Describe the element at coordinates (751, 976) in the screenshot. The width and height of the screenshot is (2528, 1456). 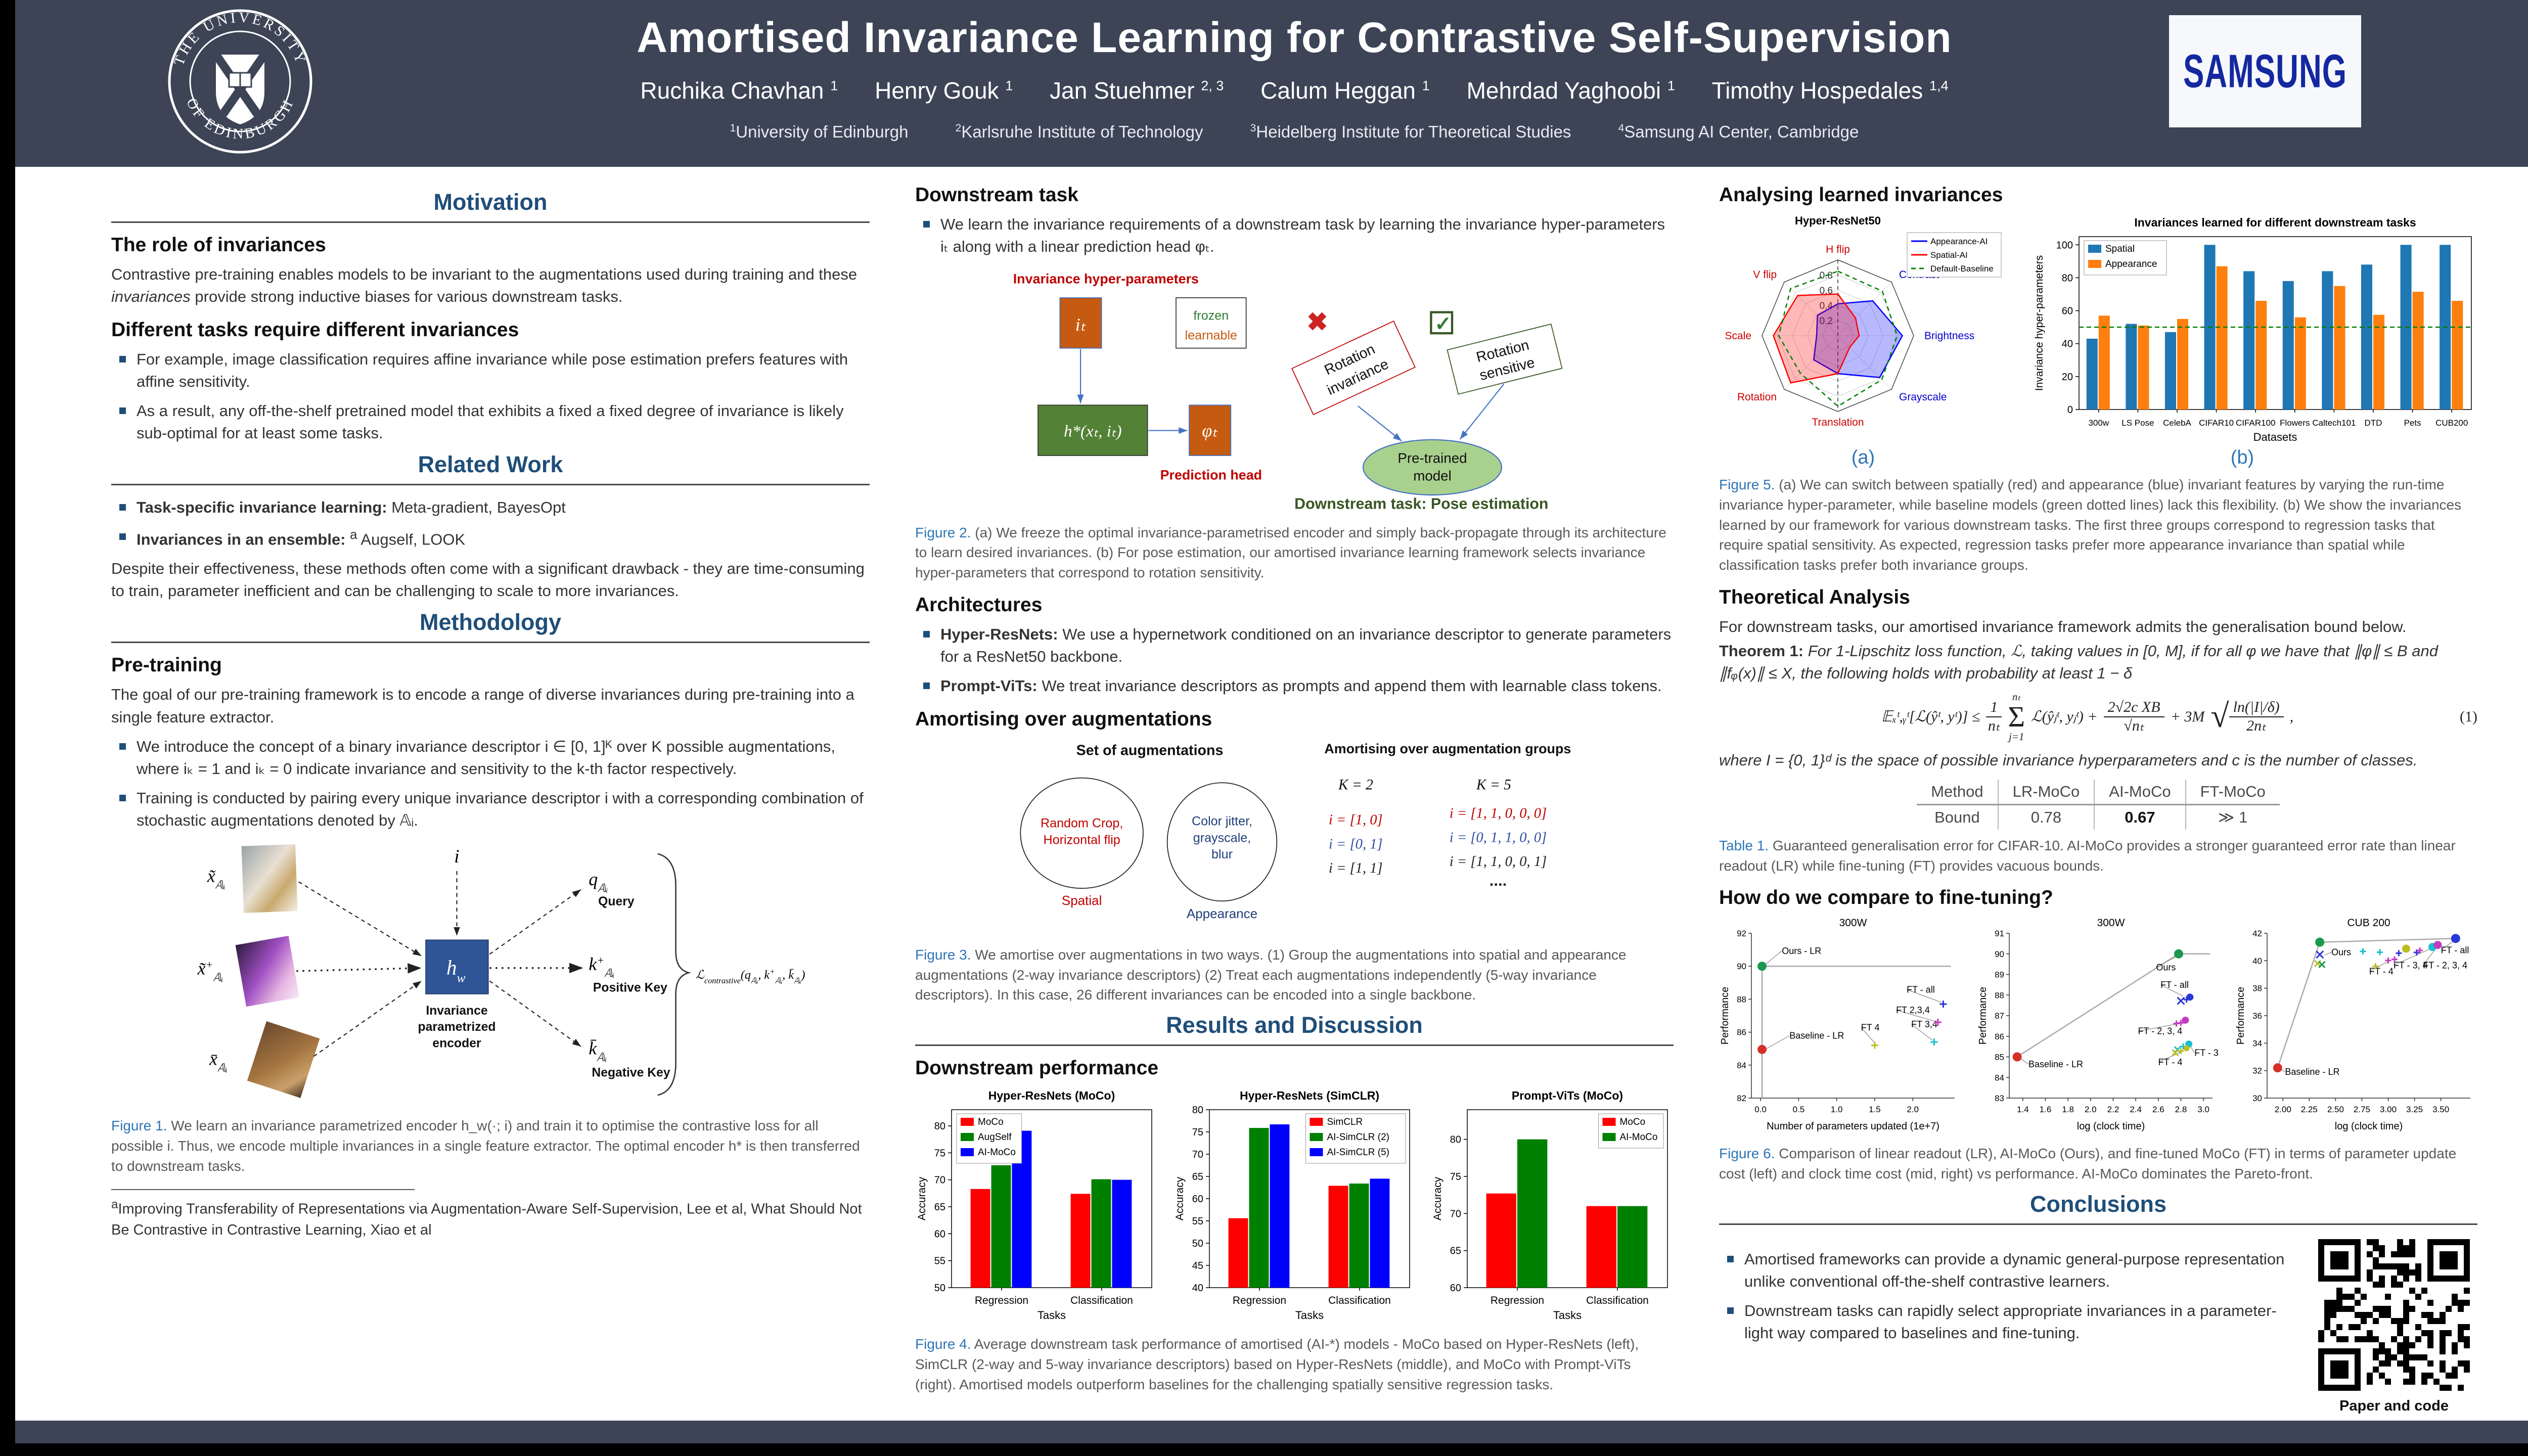
I see `svg-text:ℒcontrastive(q𝔸ᵢ, k+𝔸ᵢ, k̄𝔸: ℒcontrastive(q𝔸ᵢ, k+𝔸ᵢ, k̄𝔸ᵢ)` at that location.